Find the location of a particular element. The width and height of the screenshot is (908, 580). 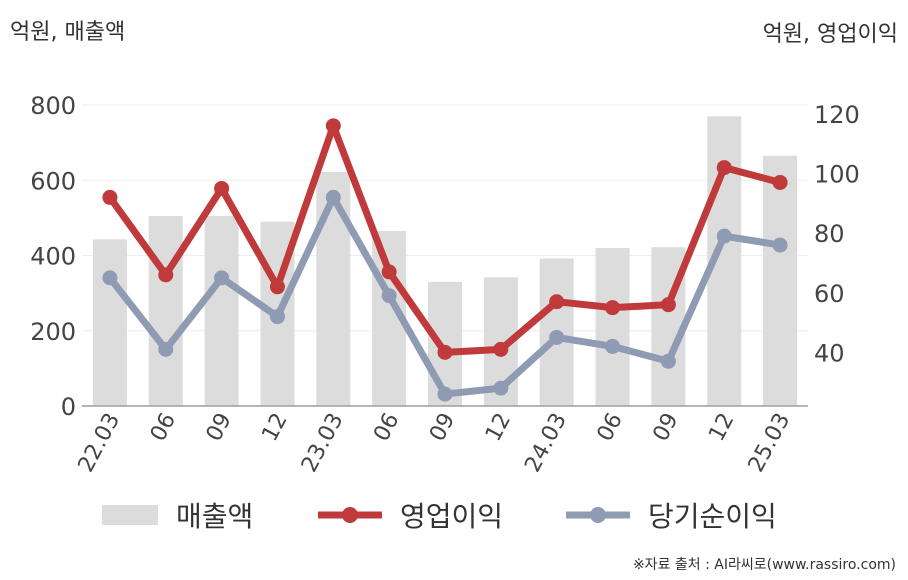

right-tick-label: 100 is located at coordinates (837, 175).